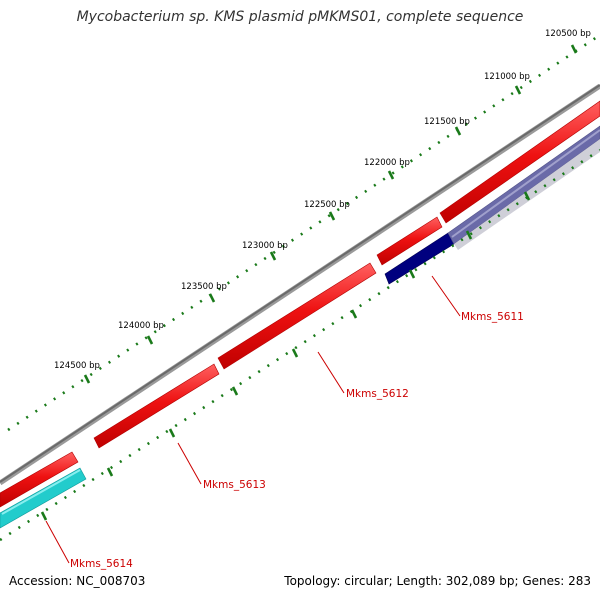 This screenshot has height=600, width=600. What do you see at coordinates (101, 564) in the screenshot?
I see `gene-label: Mkms_5614` at bounding box center [101, 564].